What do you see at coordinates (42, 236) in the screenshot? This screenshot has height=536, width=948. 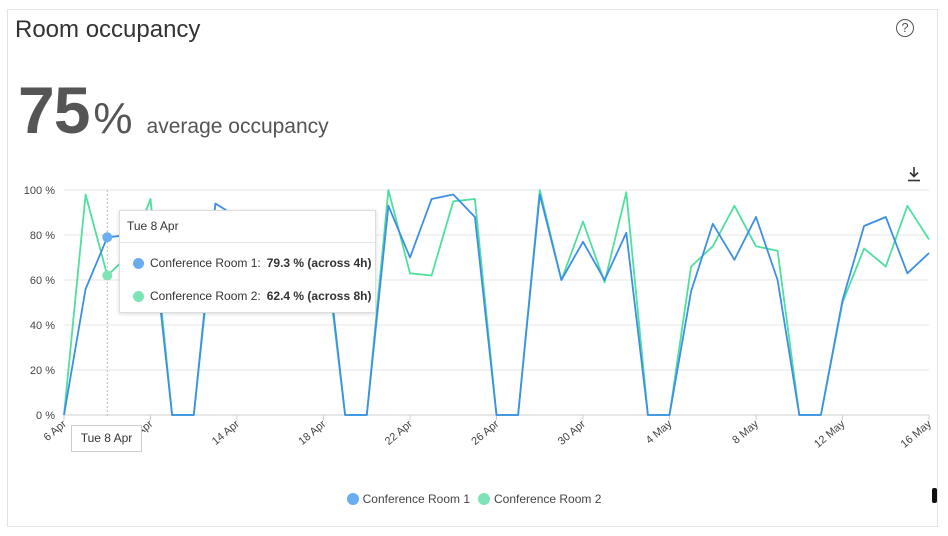 I see `y-tick-label: 80 %` at bounding box center [42, 236].